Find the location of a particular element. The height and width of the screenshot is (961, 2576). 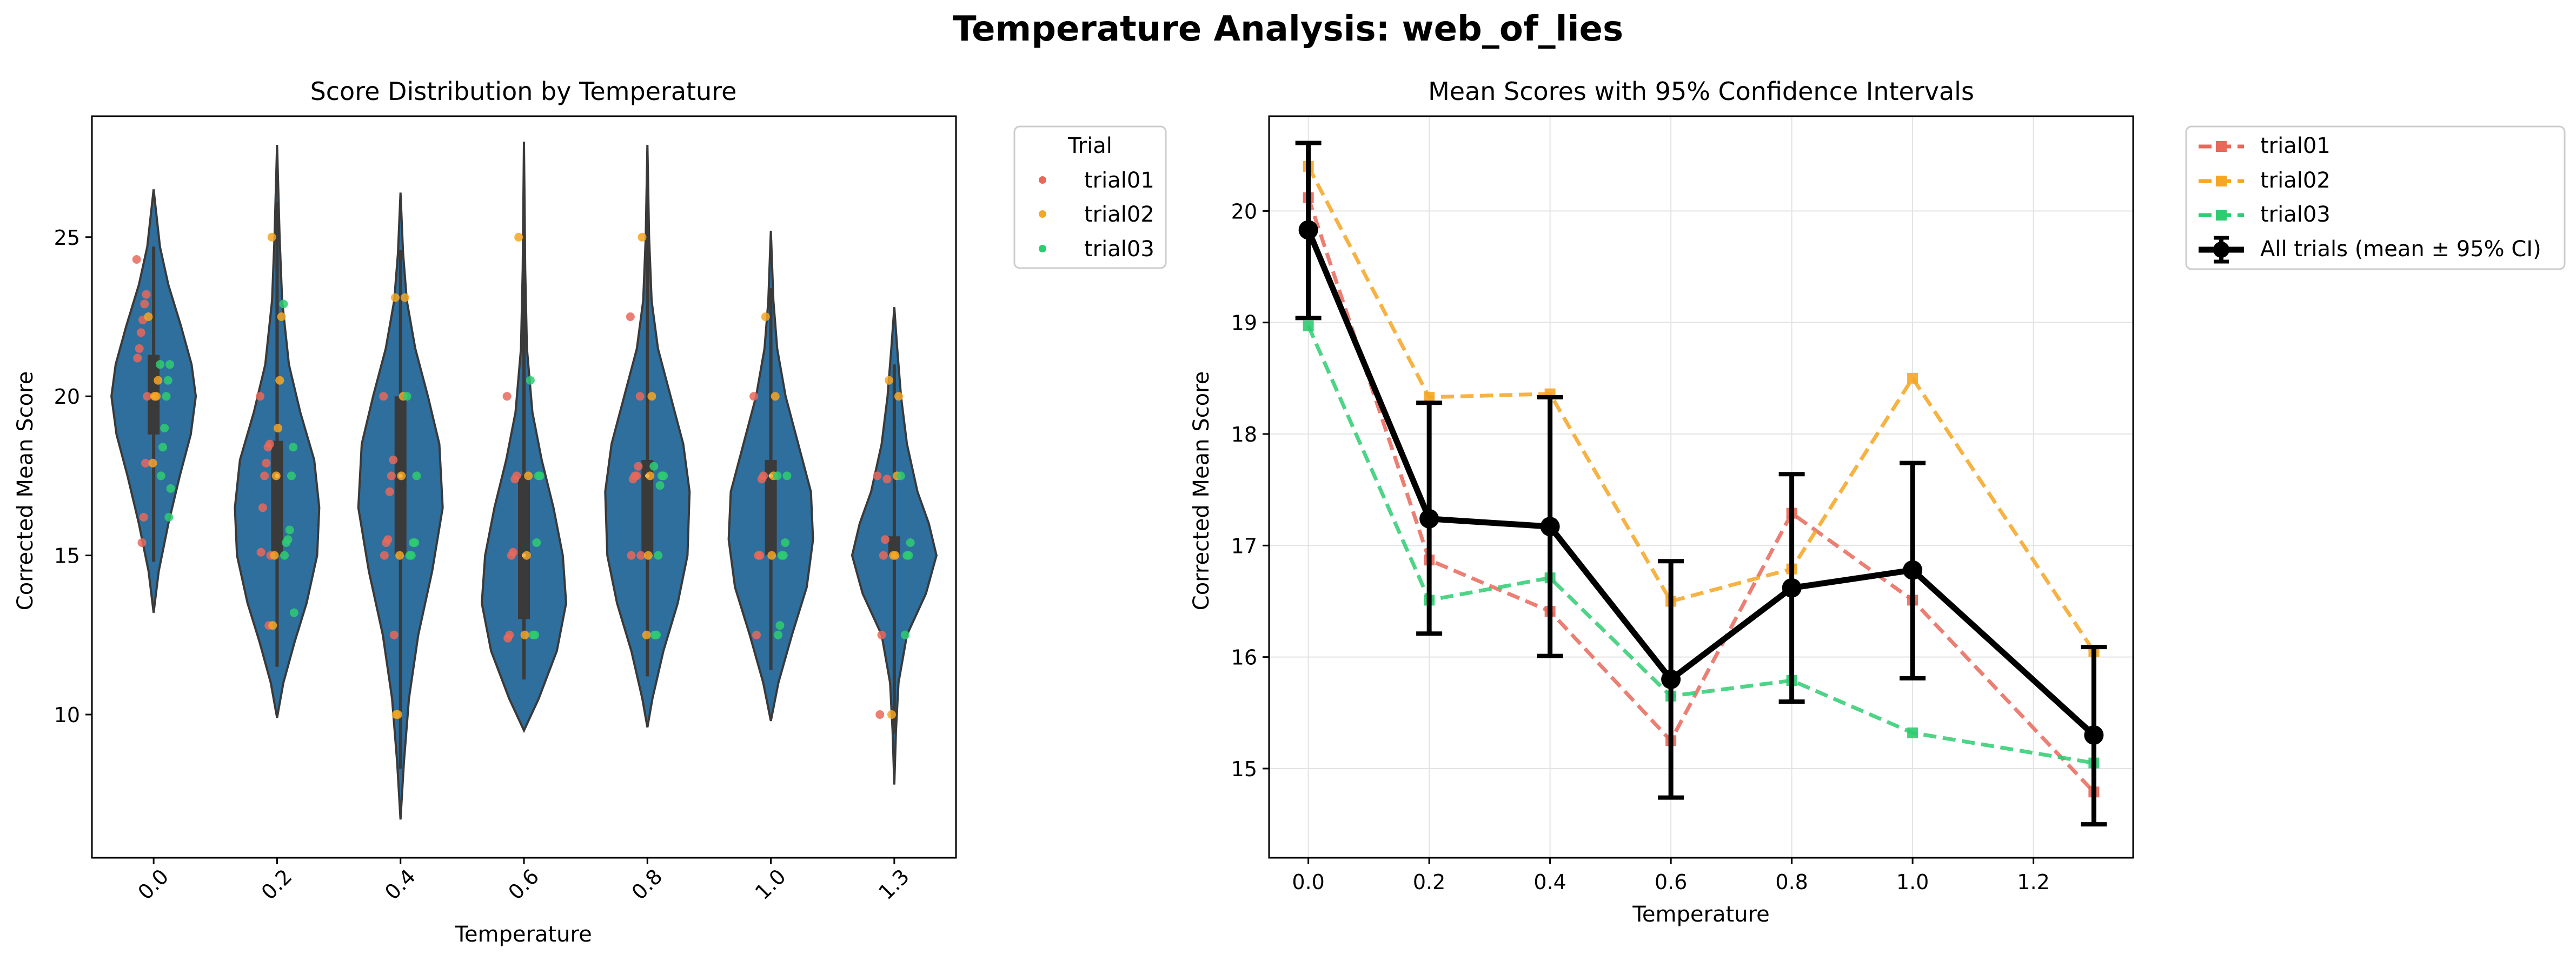

line-y-tick-label: 15 is located at coordinates (1244, 769).